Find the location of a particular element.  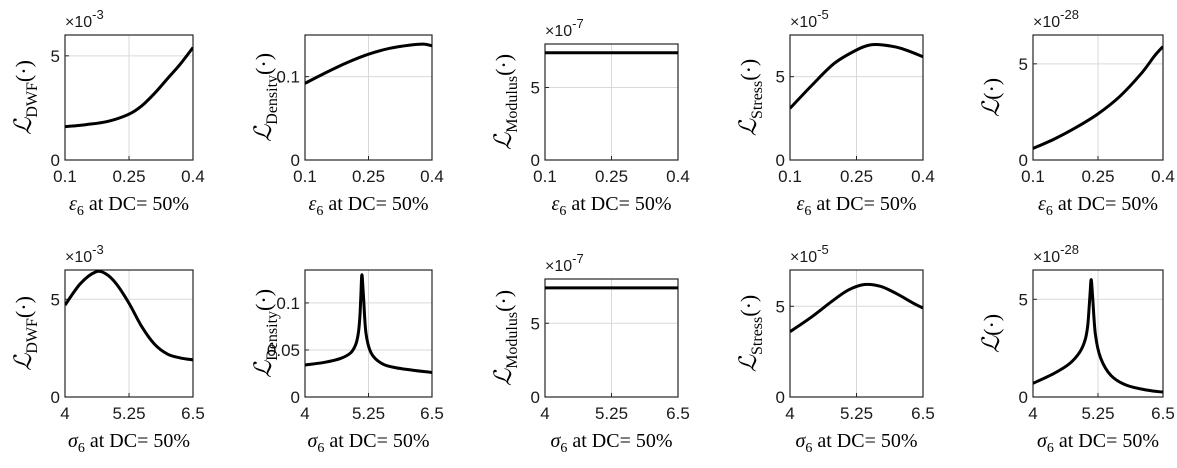

subplot-p5: 0.1 0.25 0.4 0 5 ×10⁻²⁸ ε6 at DC= 50% ℒ(·) is located at coordinates (1077, 113).